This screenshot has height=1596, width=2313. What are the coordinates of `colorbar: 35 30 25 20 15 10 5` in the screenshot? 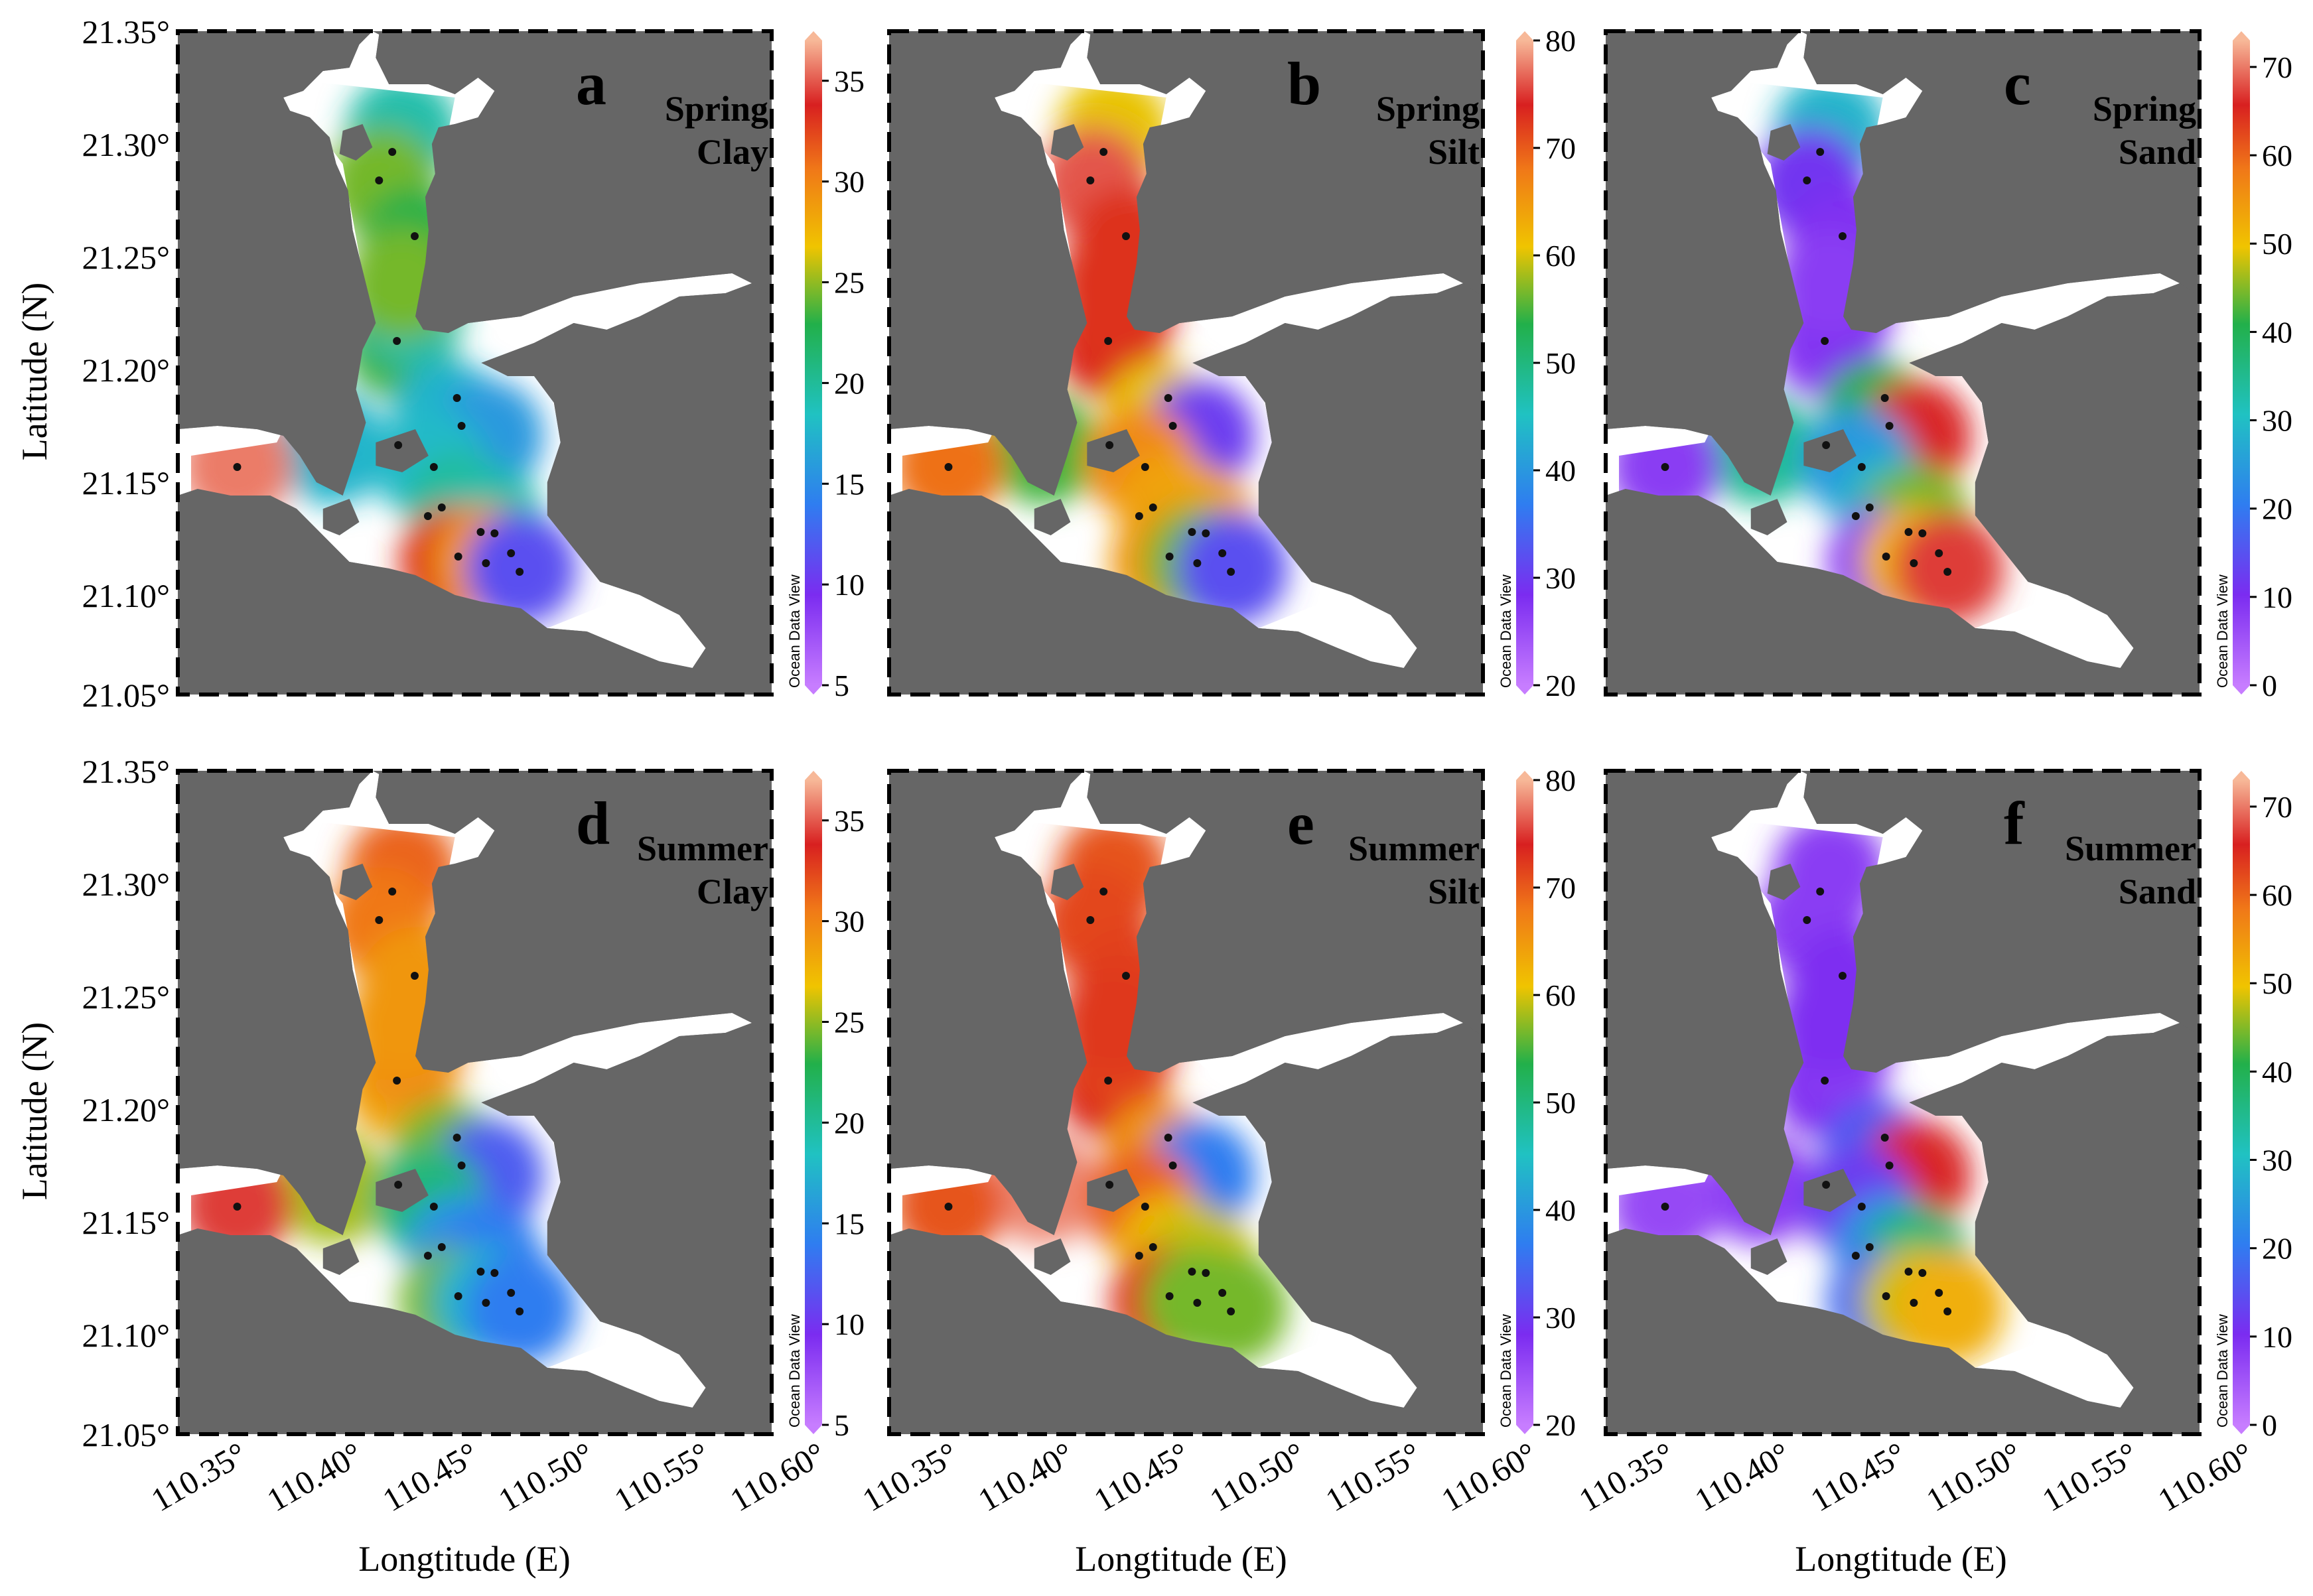 It's located at (835, 1106).